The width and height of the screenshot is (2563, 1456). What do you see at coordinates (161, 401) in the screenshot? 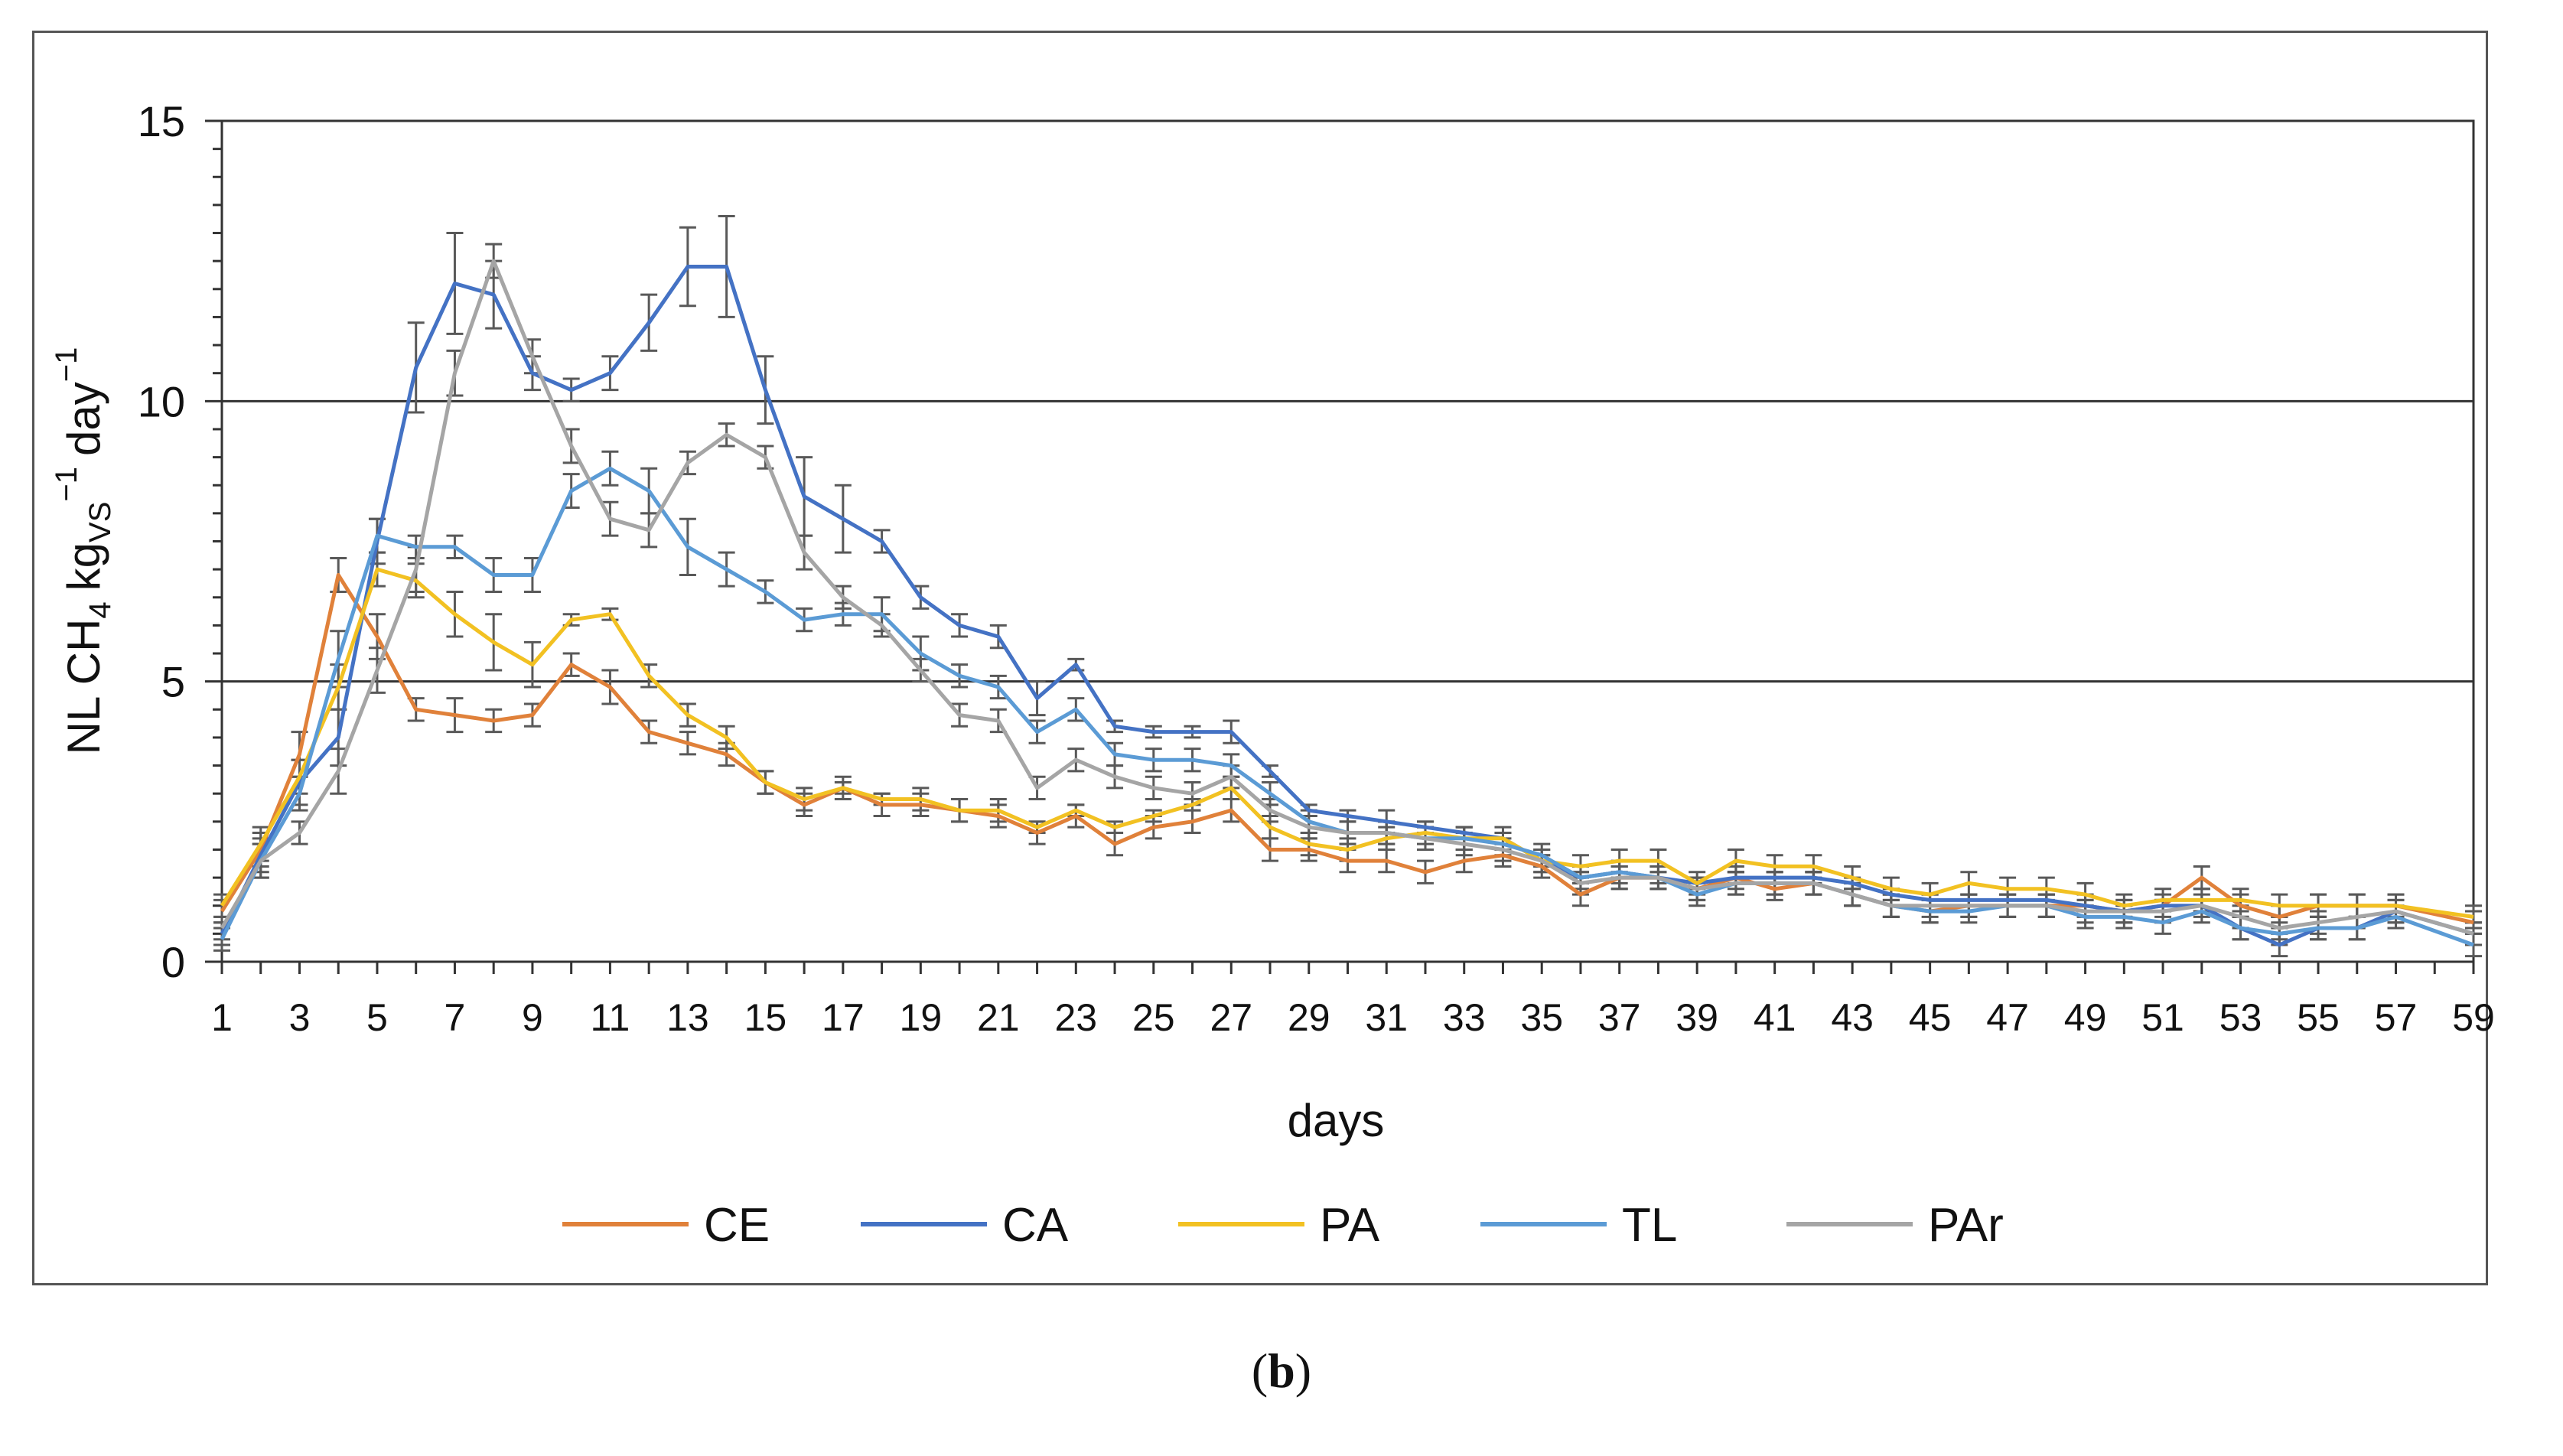
I see `y-tick-label-10: 10` at bounding box center [161, 401].